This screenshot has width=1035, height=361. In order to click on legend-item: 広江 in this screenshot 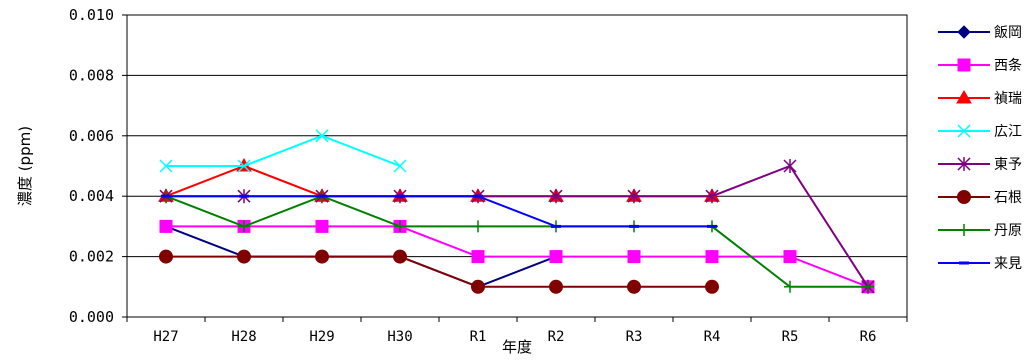, I will do `click(980, 132)`.